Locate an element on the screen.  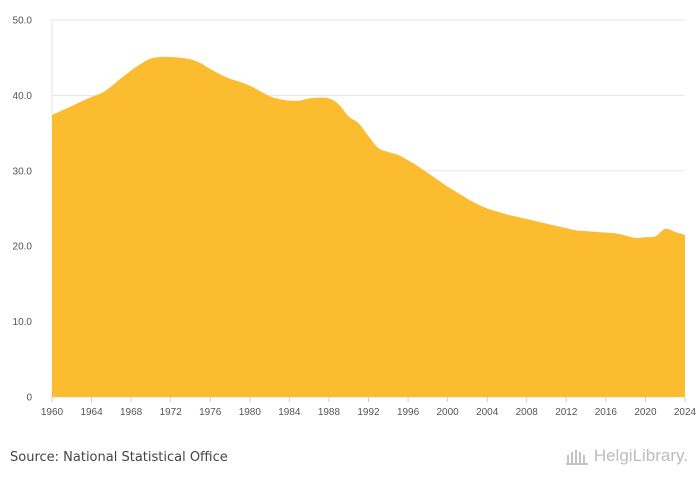
x-tick-label: 1996 is located at coordinates (408, 412).